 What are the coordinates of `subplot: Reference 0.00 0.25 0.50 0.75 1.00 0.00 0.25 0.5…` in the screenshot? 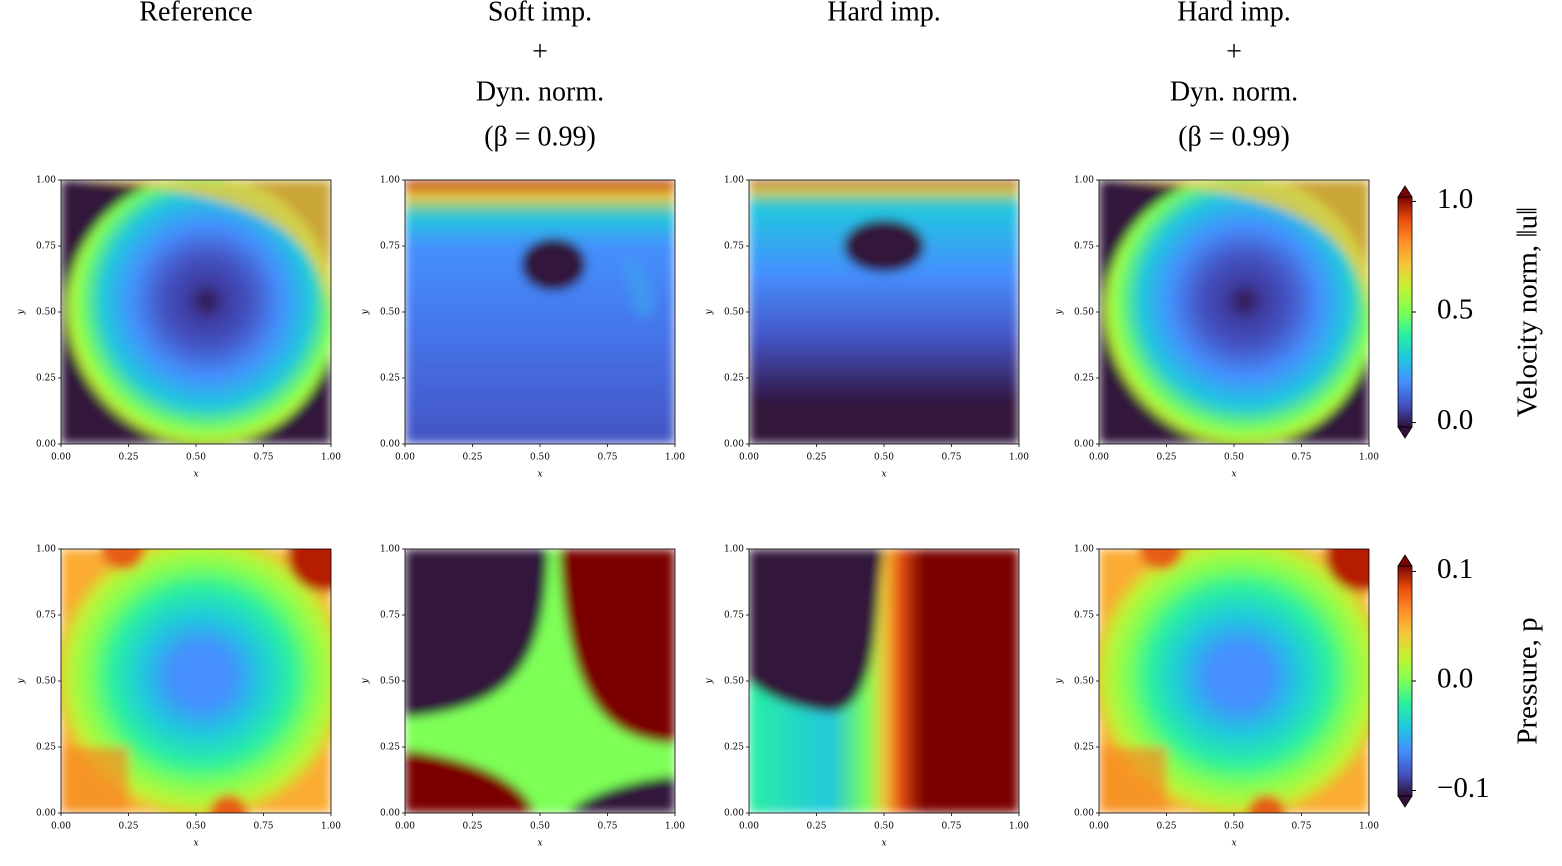 It's located at (179, 240).